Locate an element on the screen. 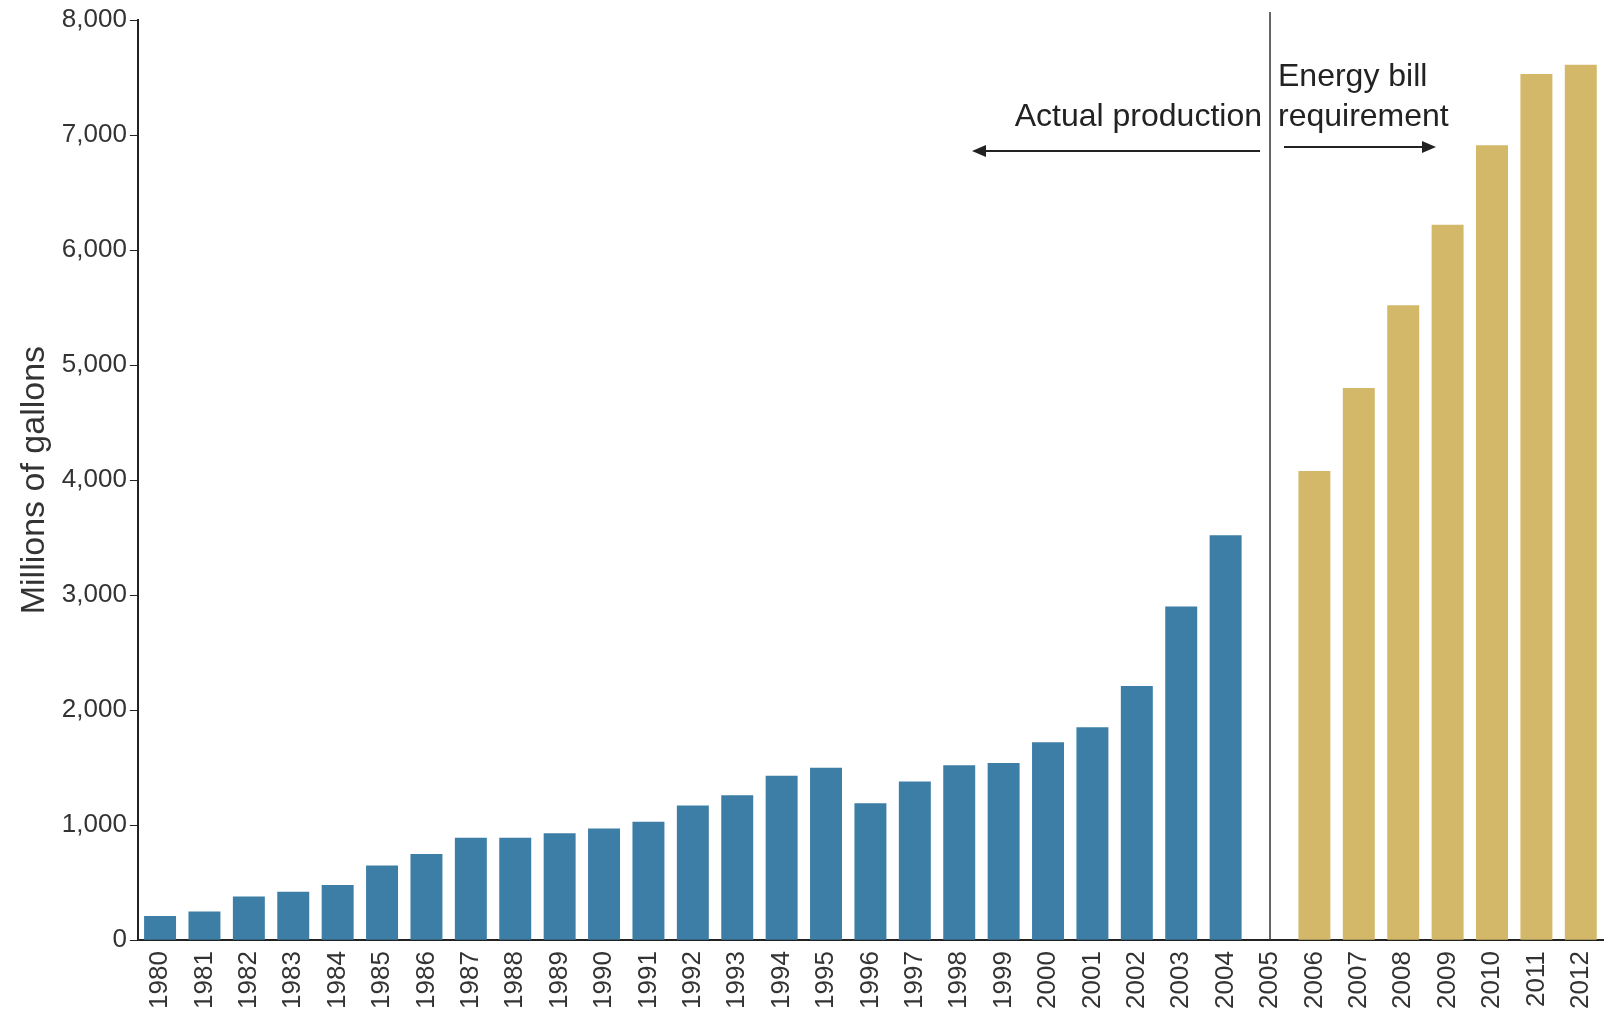  x-tick-label: 2000 is located at coordinates (1046, 980).